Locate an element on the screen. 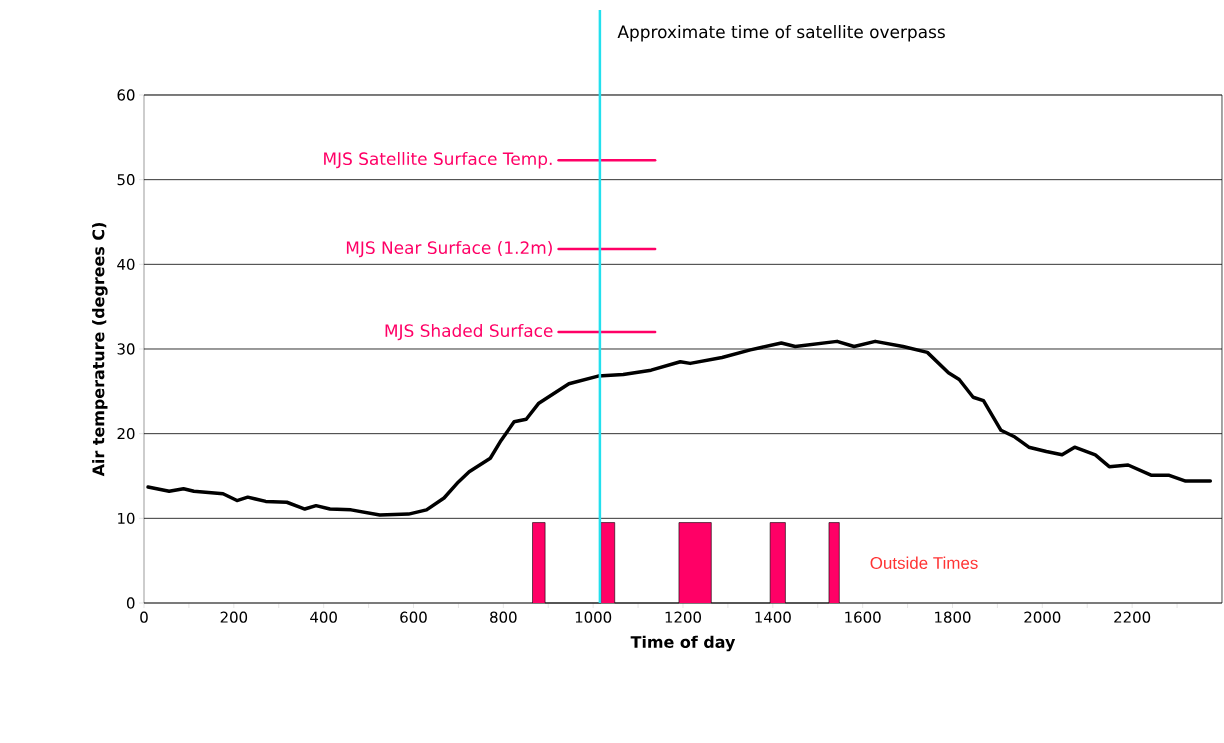 The image size is (1224, 743). series-label: MJS Satellite Surface Temp. is located at coordinates (438, 160).